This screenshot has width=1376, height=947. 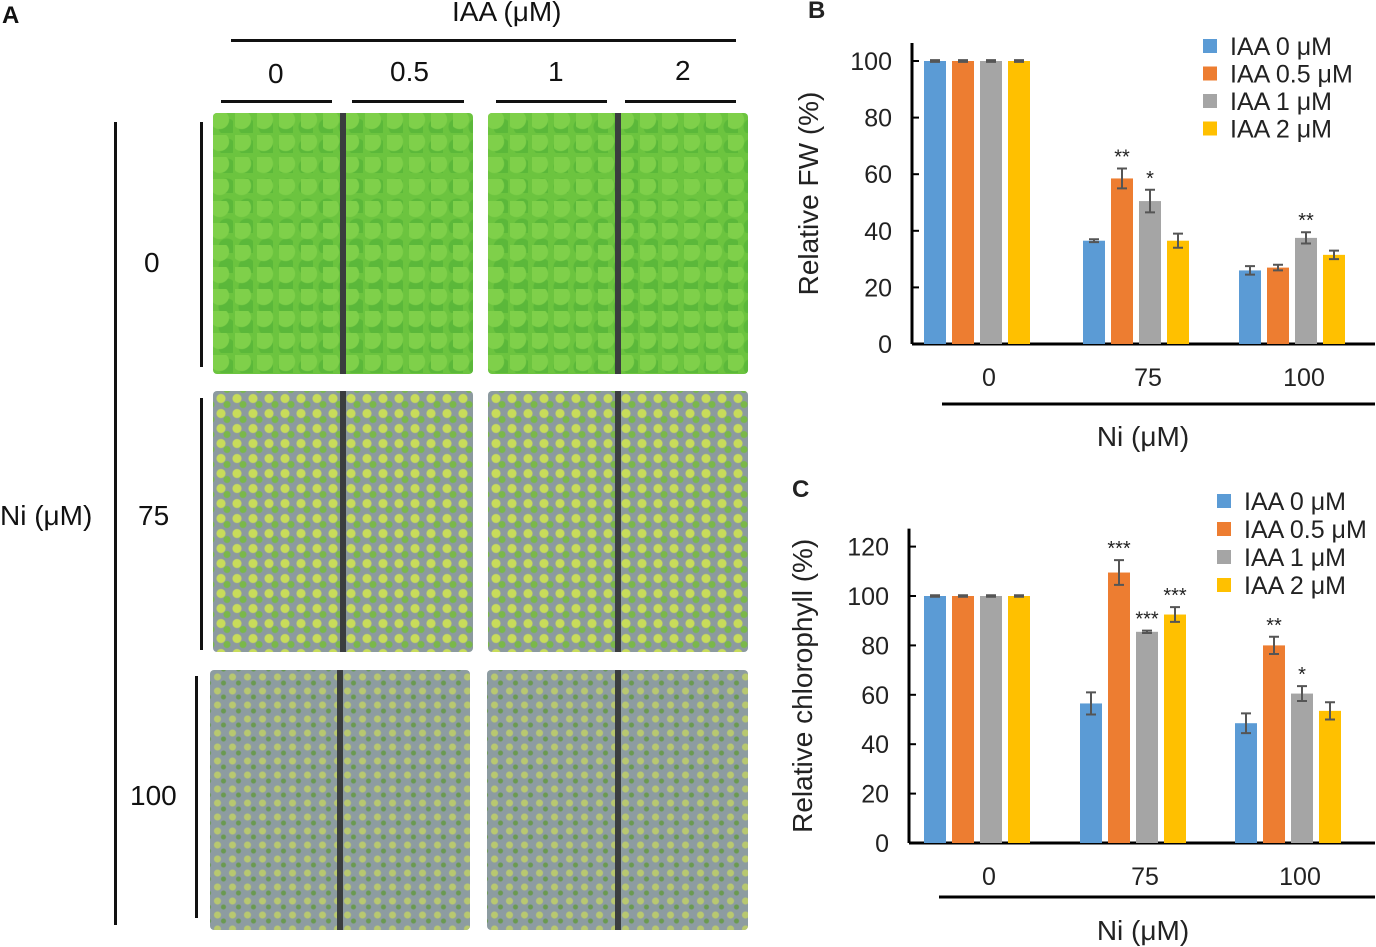 What do you see at coordinates (409, 71) in the screenshot?
I see `iaa-level: 0.5` at bounding box center [409, 71].